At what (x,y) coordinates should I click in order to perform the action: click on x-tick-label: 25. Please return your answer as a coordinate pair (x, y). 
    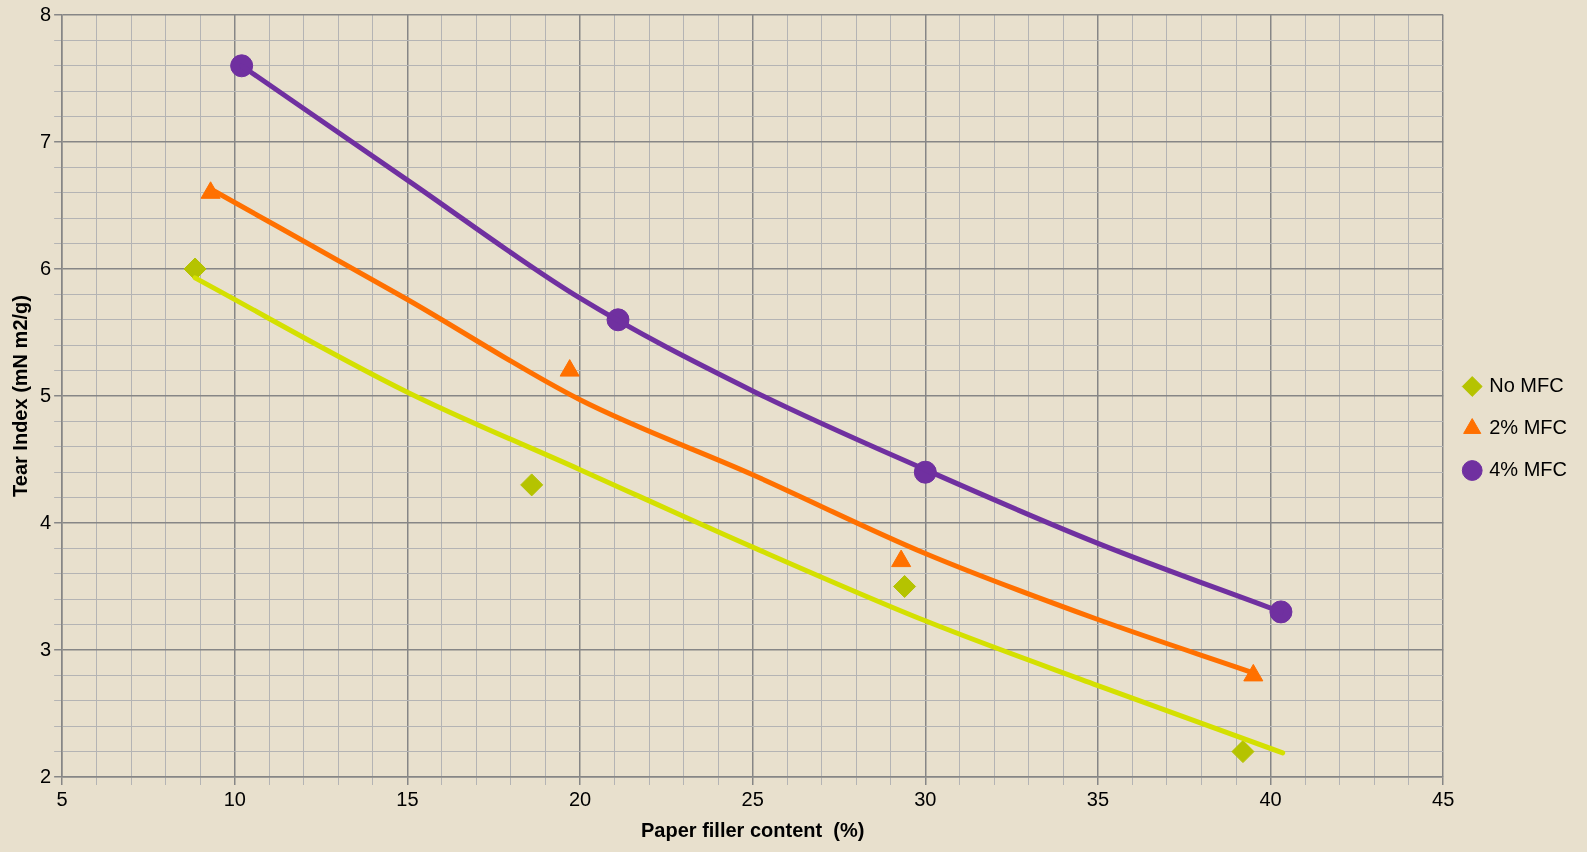
    Looking at the image, I should click on (752, 798).